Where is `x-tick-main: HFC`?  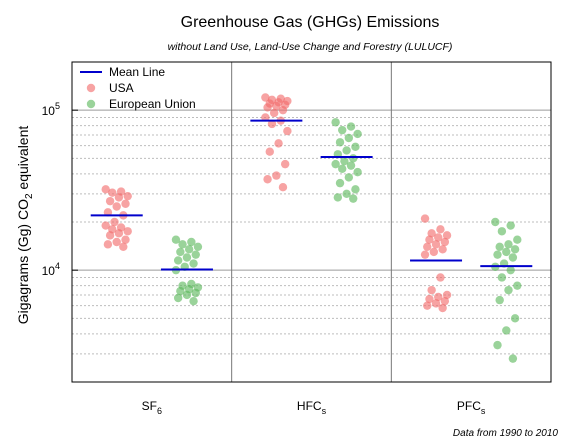 x-tick-main: HFC is located at coordinates (309, 406).